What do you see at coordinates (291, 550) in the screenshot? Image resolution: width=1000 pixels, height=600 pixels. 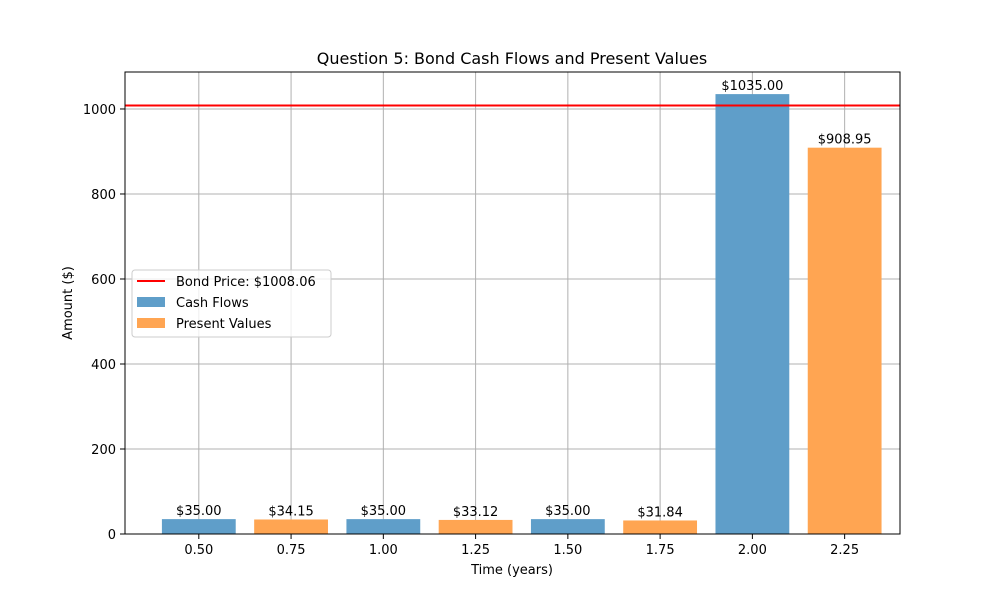 I see `x-tick-label: 0.75` at bounding box center [291, 550].